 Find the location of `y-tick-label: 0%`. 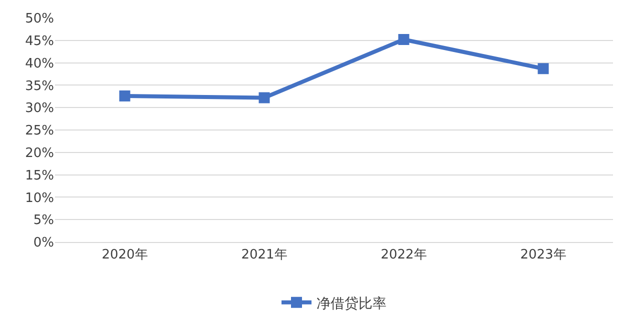

y-tick-label: 0% is located at coordinates (43, 243).